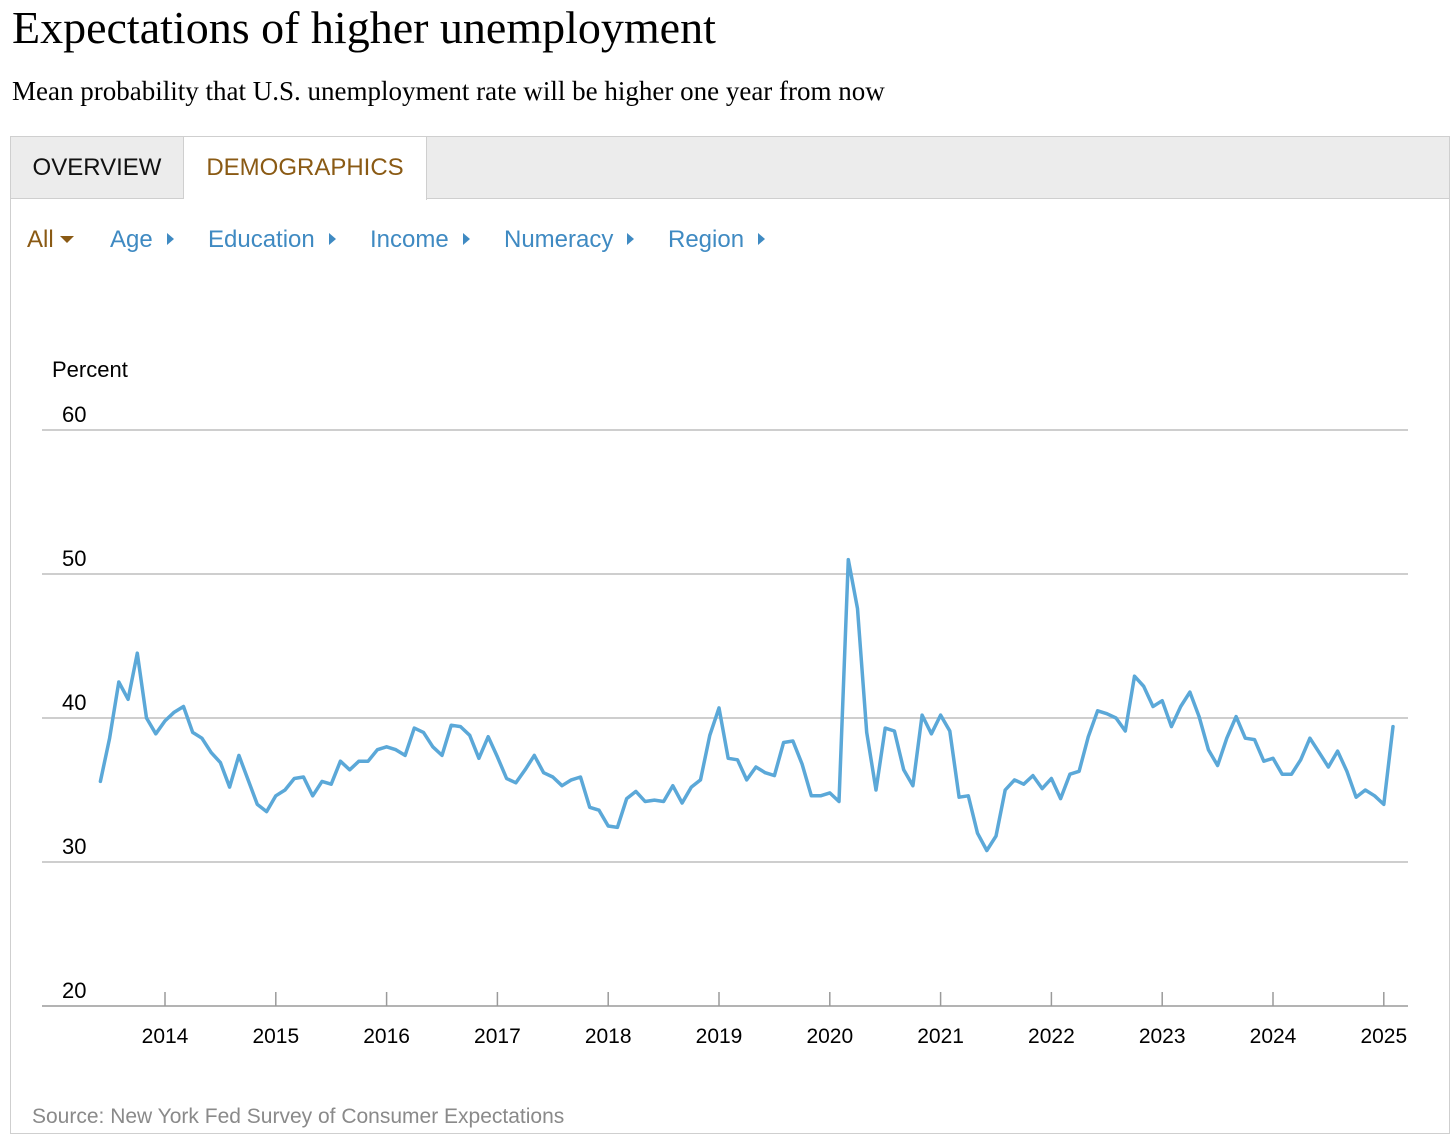 The height and width of the screenshot is (1142, 1456). Describe the element at coordinates (730, 168) in the screenshot. I see `tab-bar: OVERVIEW DEMOGRAPHICS` at that location.